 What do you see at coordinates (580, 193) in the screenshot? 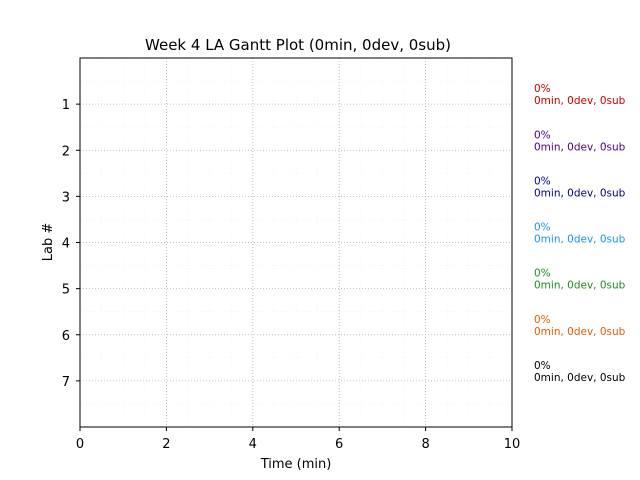
I see `lab-3-summary: 0min, 0dev, 0sub` at bounding box center [580, 193].